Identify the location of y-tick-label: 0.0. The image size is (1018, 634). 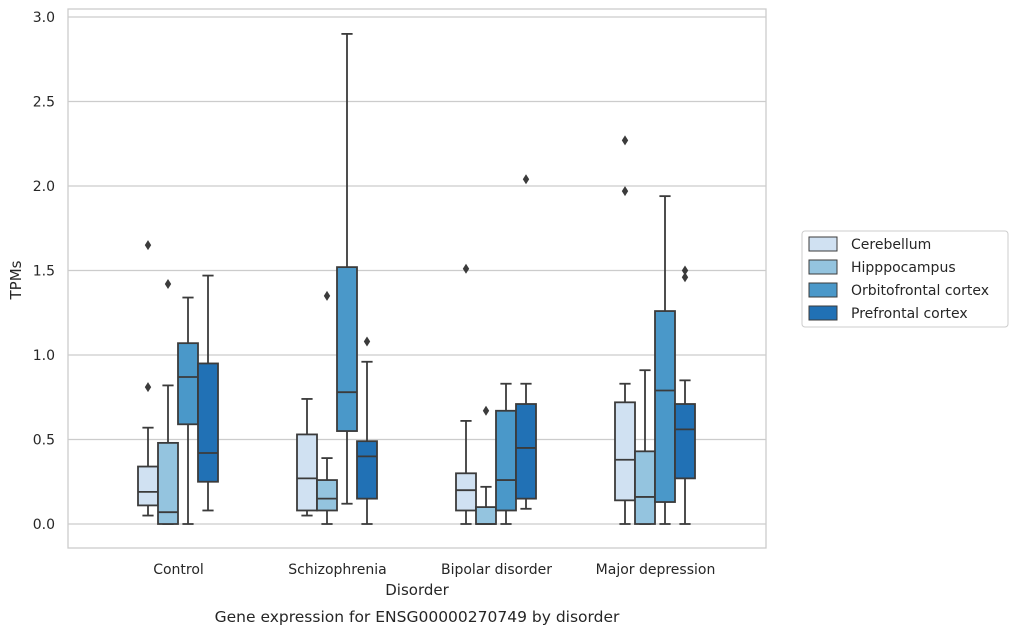
(44, 525).